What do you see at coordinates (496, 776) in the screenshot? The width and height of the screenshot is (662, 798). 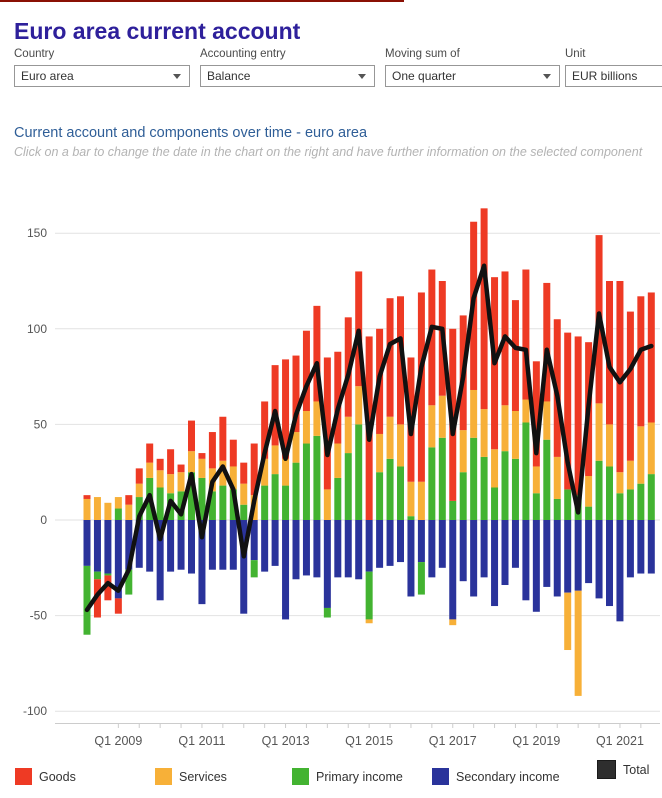 I see `legend-item-secondary-income: Secondary income` at bounding box center [496, 776].